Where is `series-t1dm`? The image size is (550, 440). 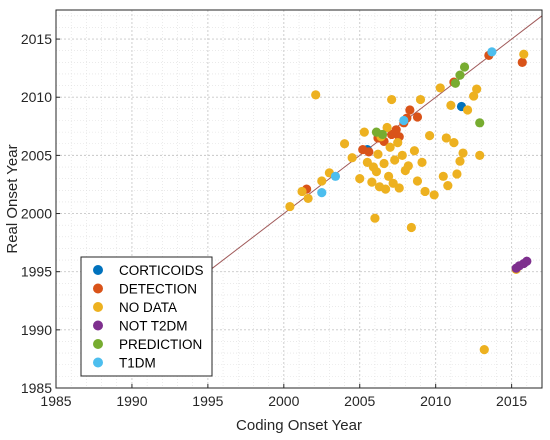 series-t1dm is located at coordinates (407, 122).